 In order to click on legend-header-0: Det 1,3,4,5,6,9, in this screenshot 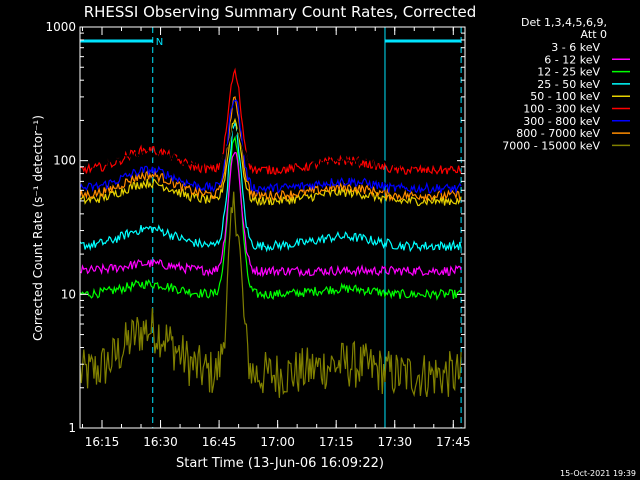, I will do `click(564, 22)`.